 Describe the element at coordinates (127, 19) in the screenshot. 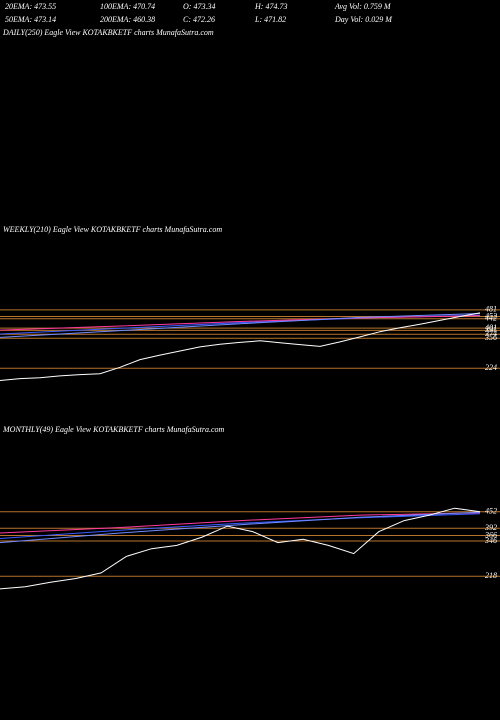

I see `header-stat: 200EMA: 460.38` at that location.